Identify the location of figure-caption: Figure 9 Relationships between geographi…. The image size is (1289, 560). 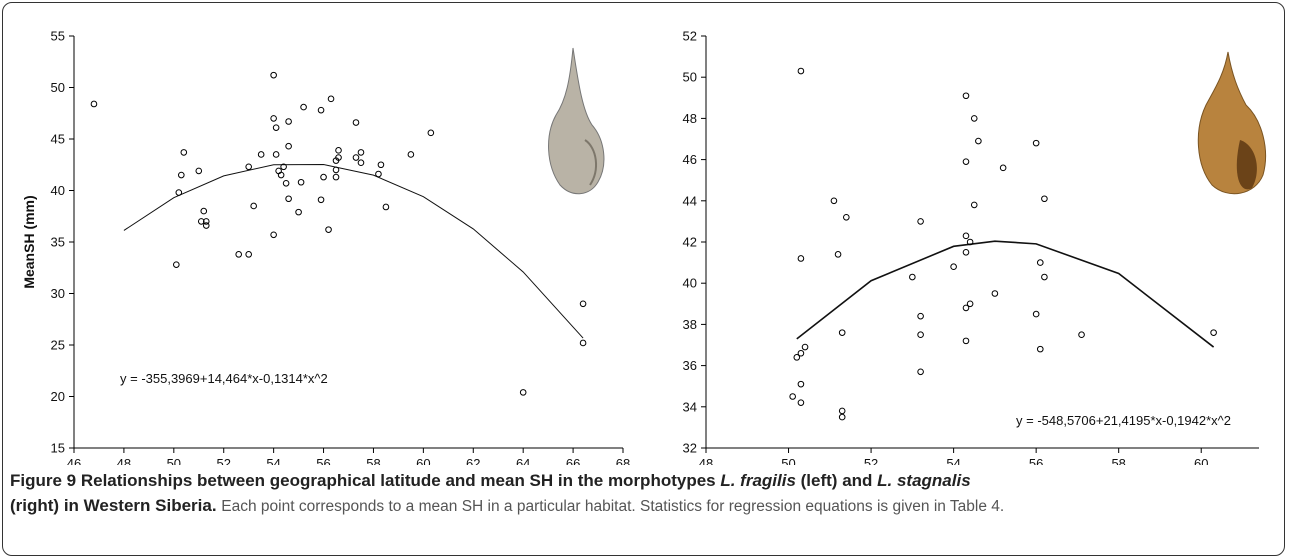
(510, 493).